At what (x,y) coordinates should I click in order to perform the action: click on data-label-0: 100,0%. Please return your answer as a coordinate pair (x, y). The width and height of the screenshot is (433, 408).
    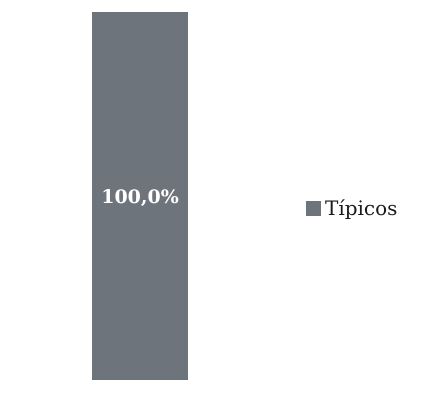
    Looking at the image, I should click on (140, 197).